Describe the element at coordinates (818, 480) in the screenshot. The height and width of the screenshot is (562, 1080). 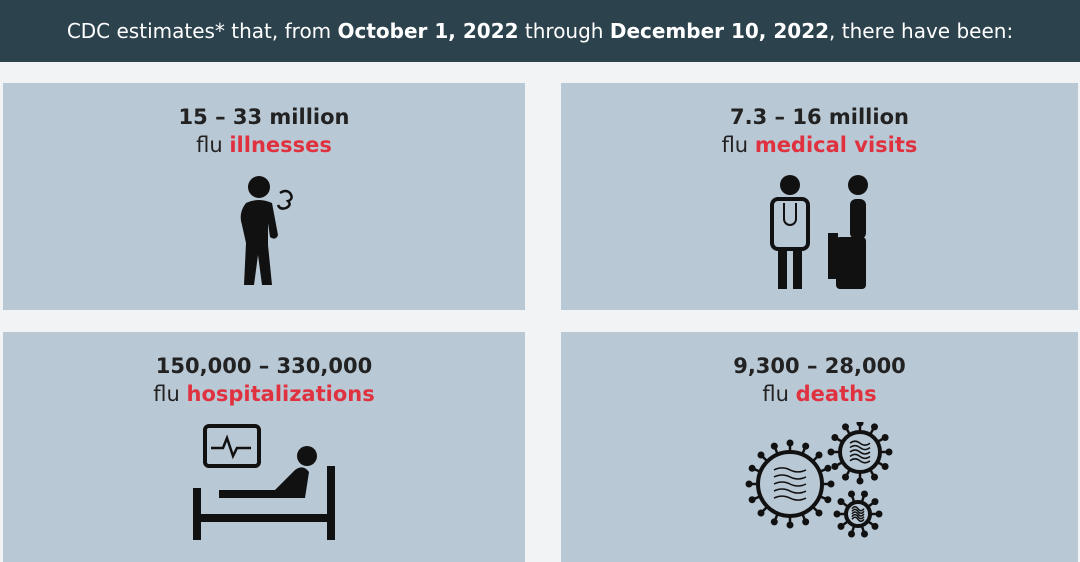
I see `virus-icon` at that location.